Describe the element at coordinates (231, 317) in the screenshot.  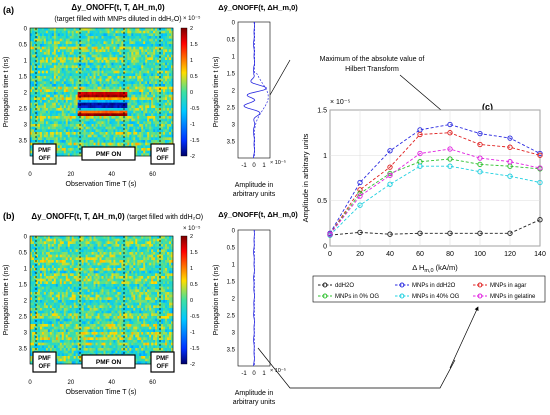
I see `side-b-ytick: 2.5` at that location.